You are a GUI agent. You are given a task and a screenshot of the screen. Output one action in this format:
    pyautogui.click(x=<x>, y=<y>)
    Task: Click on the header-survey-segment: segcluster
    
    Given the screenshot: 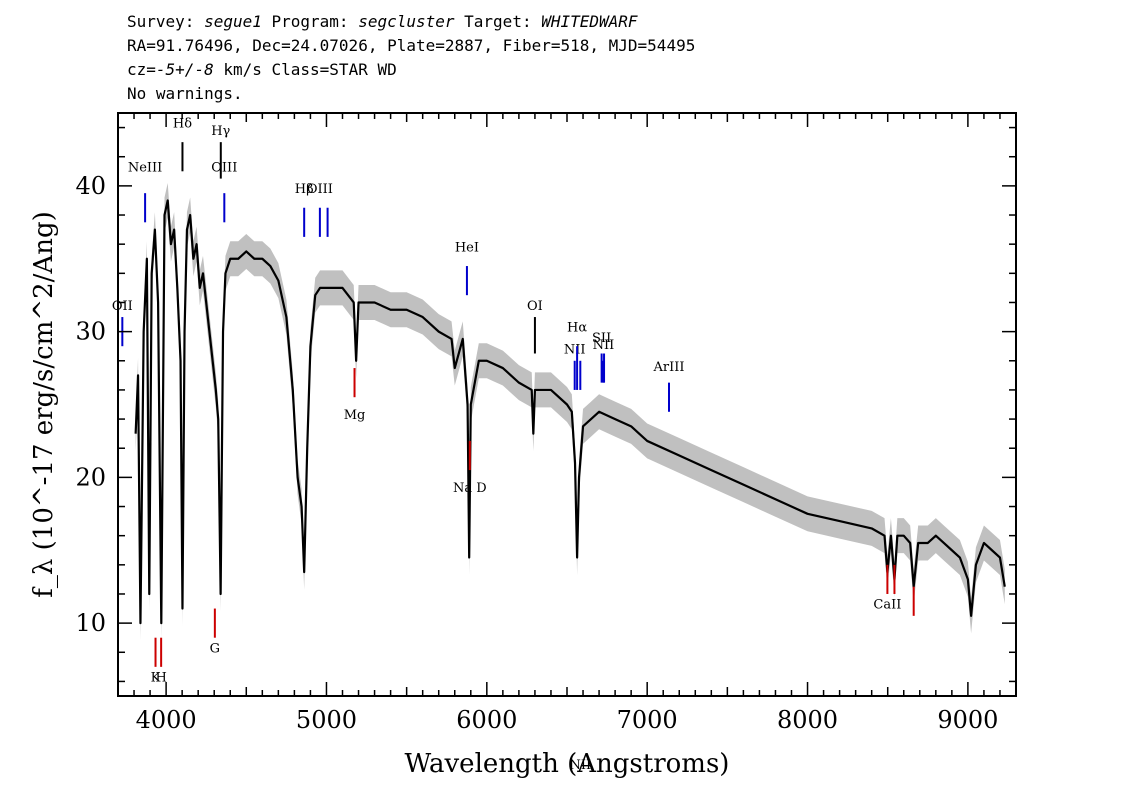 What is the action you would take?
    pyautogui.click(x=406, y=21)
    